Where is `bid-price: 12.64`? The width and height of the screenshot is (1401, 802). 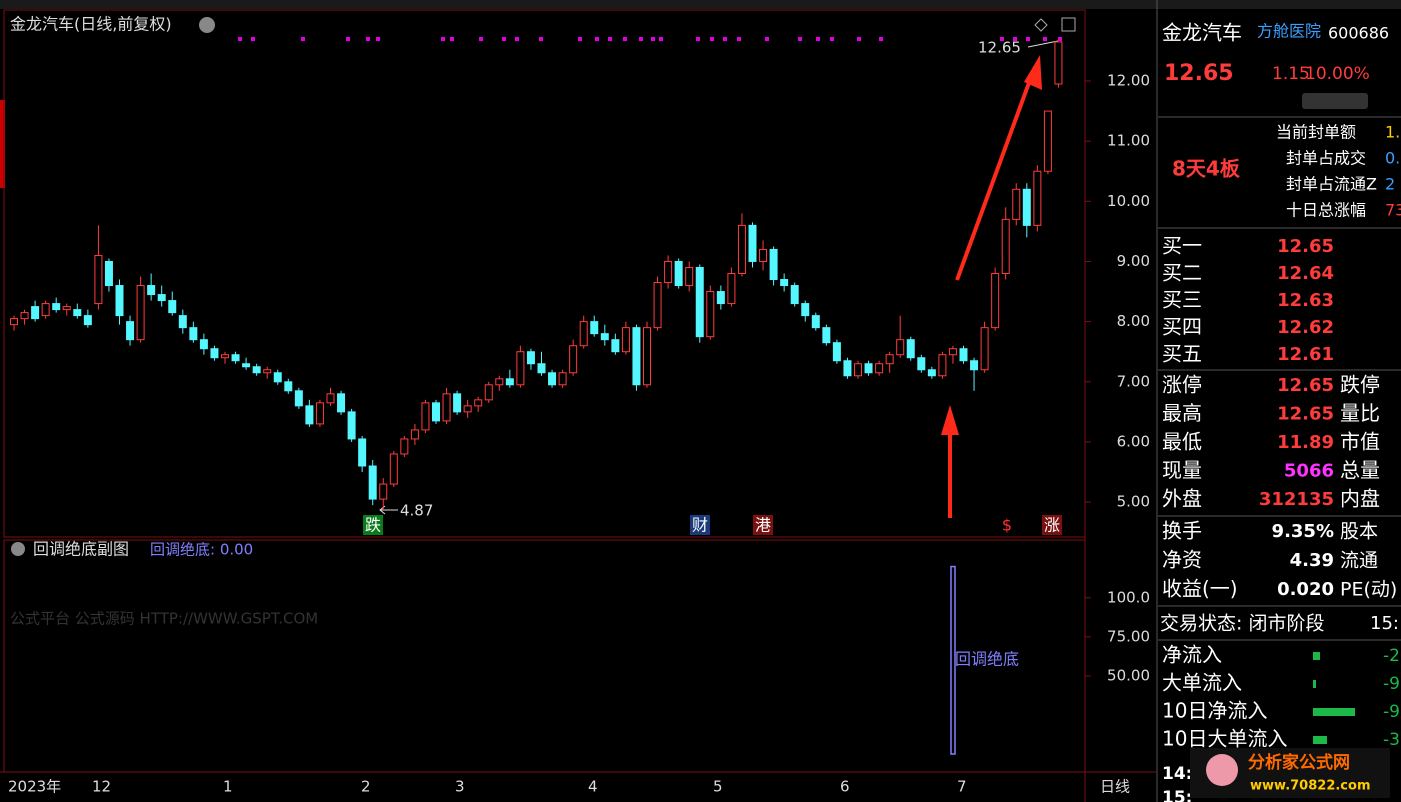 bid-price: 12.64 is located at coordinates (1305, 273).